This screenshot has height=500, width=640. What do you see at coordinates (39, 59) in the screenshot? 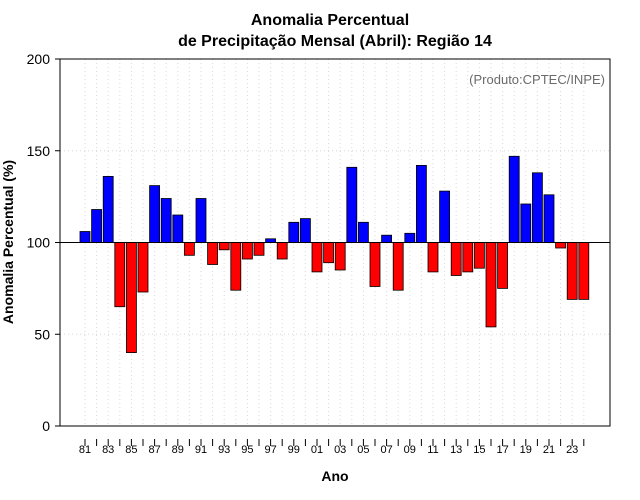
I see `y-tick-label: 200` at bounding box center [39, 59].